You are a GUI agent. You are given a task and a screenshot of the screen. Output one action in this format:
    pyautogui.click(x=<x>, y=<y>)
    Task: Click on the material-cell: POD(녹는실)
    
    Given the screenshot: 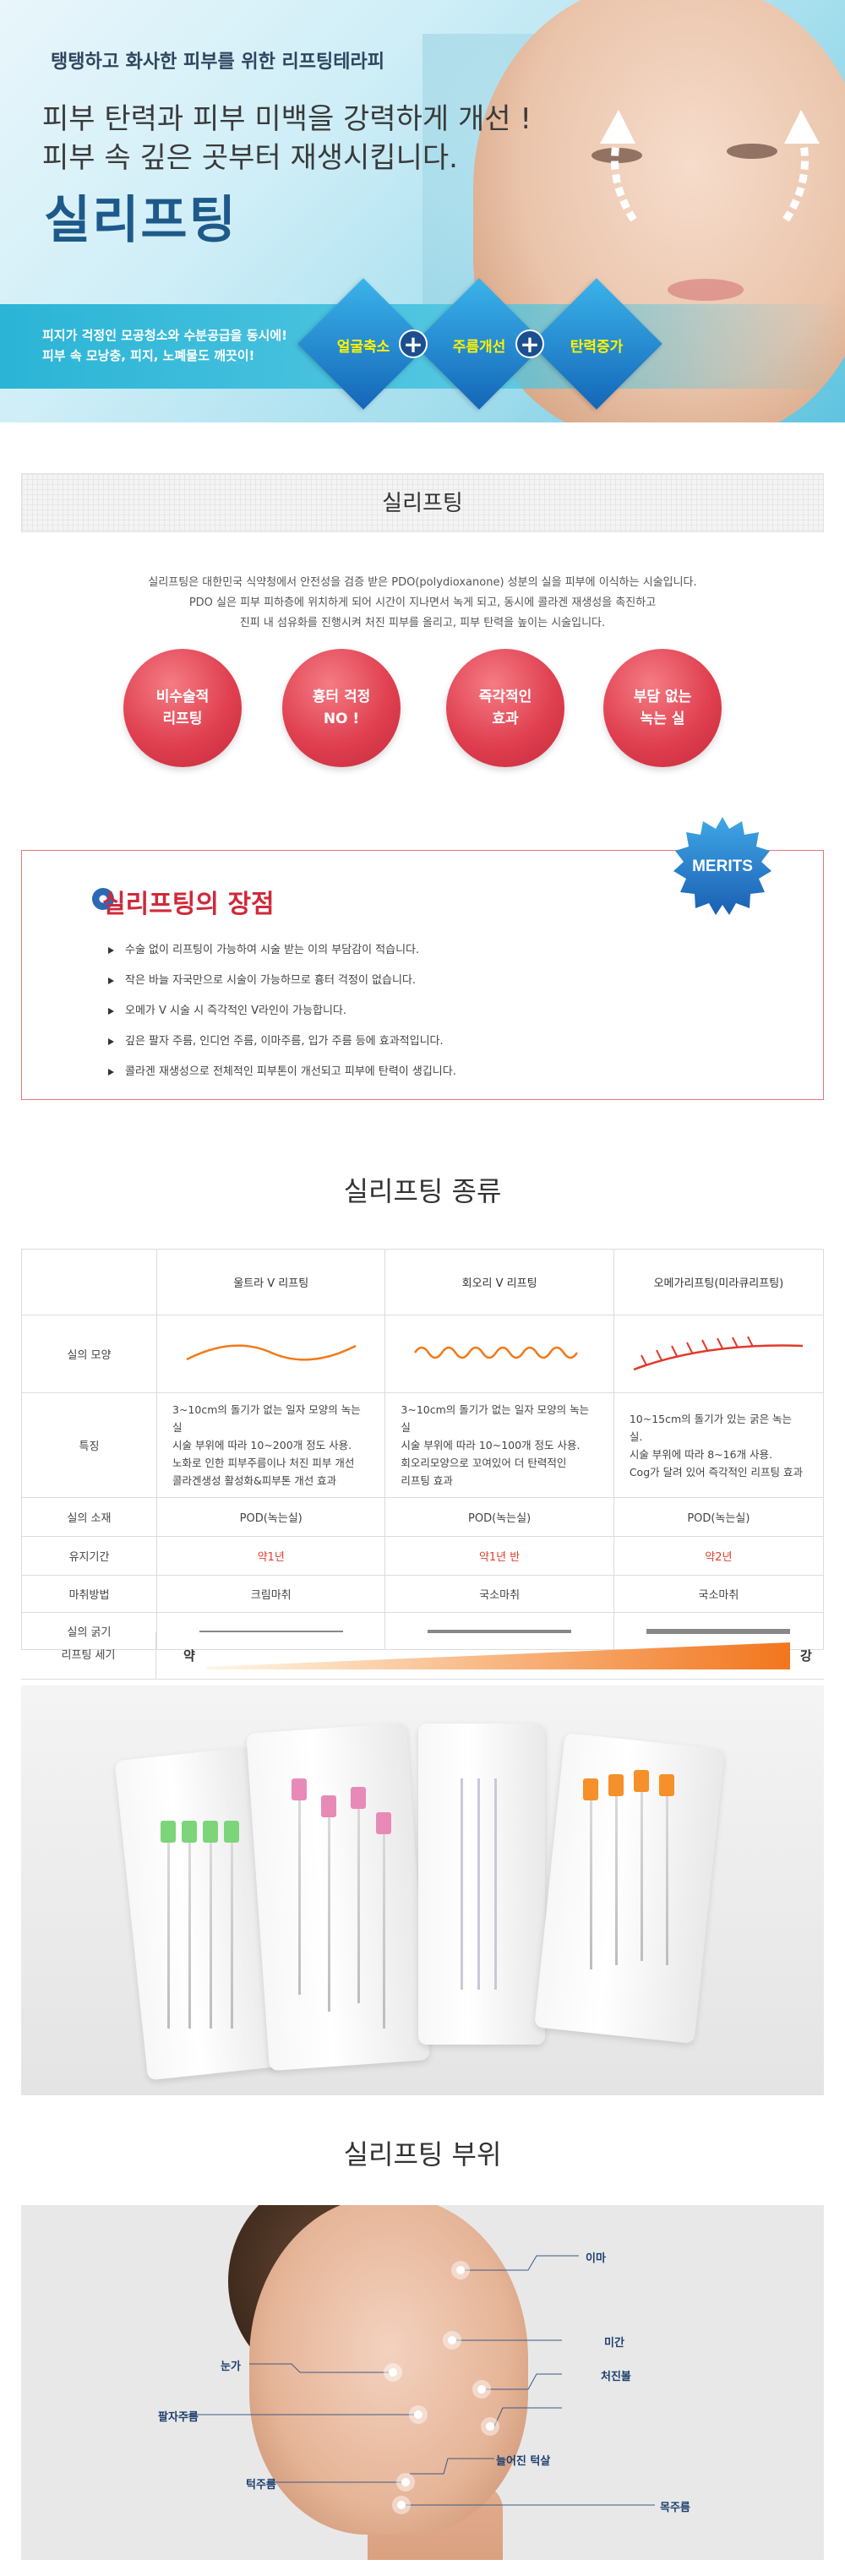 What is the action you would take?
    pyautogui.click(x=719, y=1517)
    